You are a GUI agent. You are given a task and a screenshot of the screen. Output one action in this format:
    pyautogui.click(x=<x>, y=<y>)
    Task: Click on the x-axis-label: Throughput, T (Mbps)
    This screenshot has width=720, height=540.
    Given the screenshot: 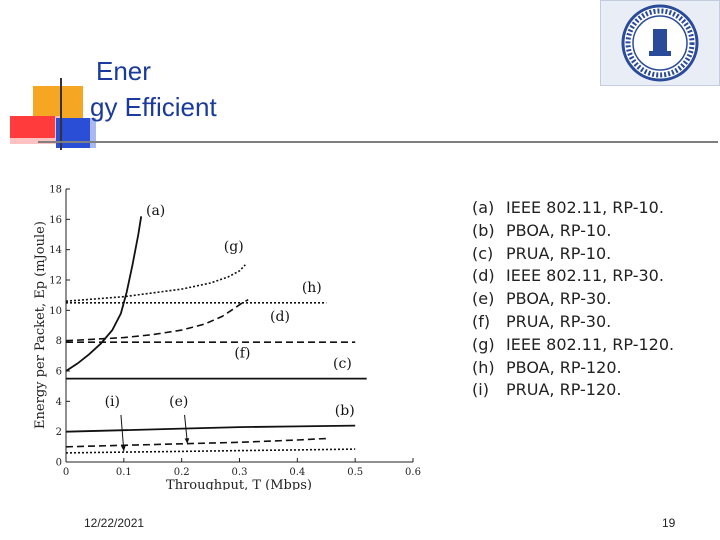 What is the action you would take?
    pyautogui.click(x=239, y=484)
    